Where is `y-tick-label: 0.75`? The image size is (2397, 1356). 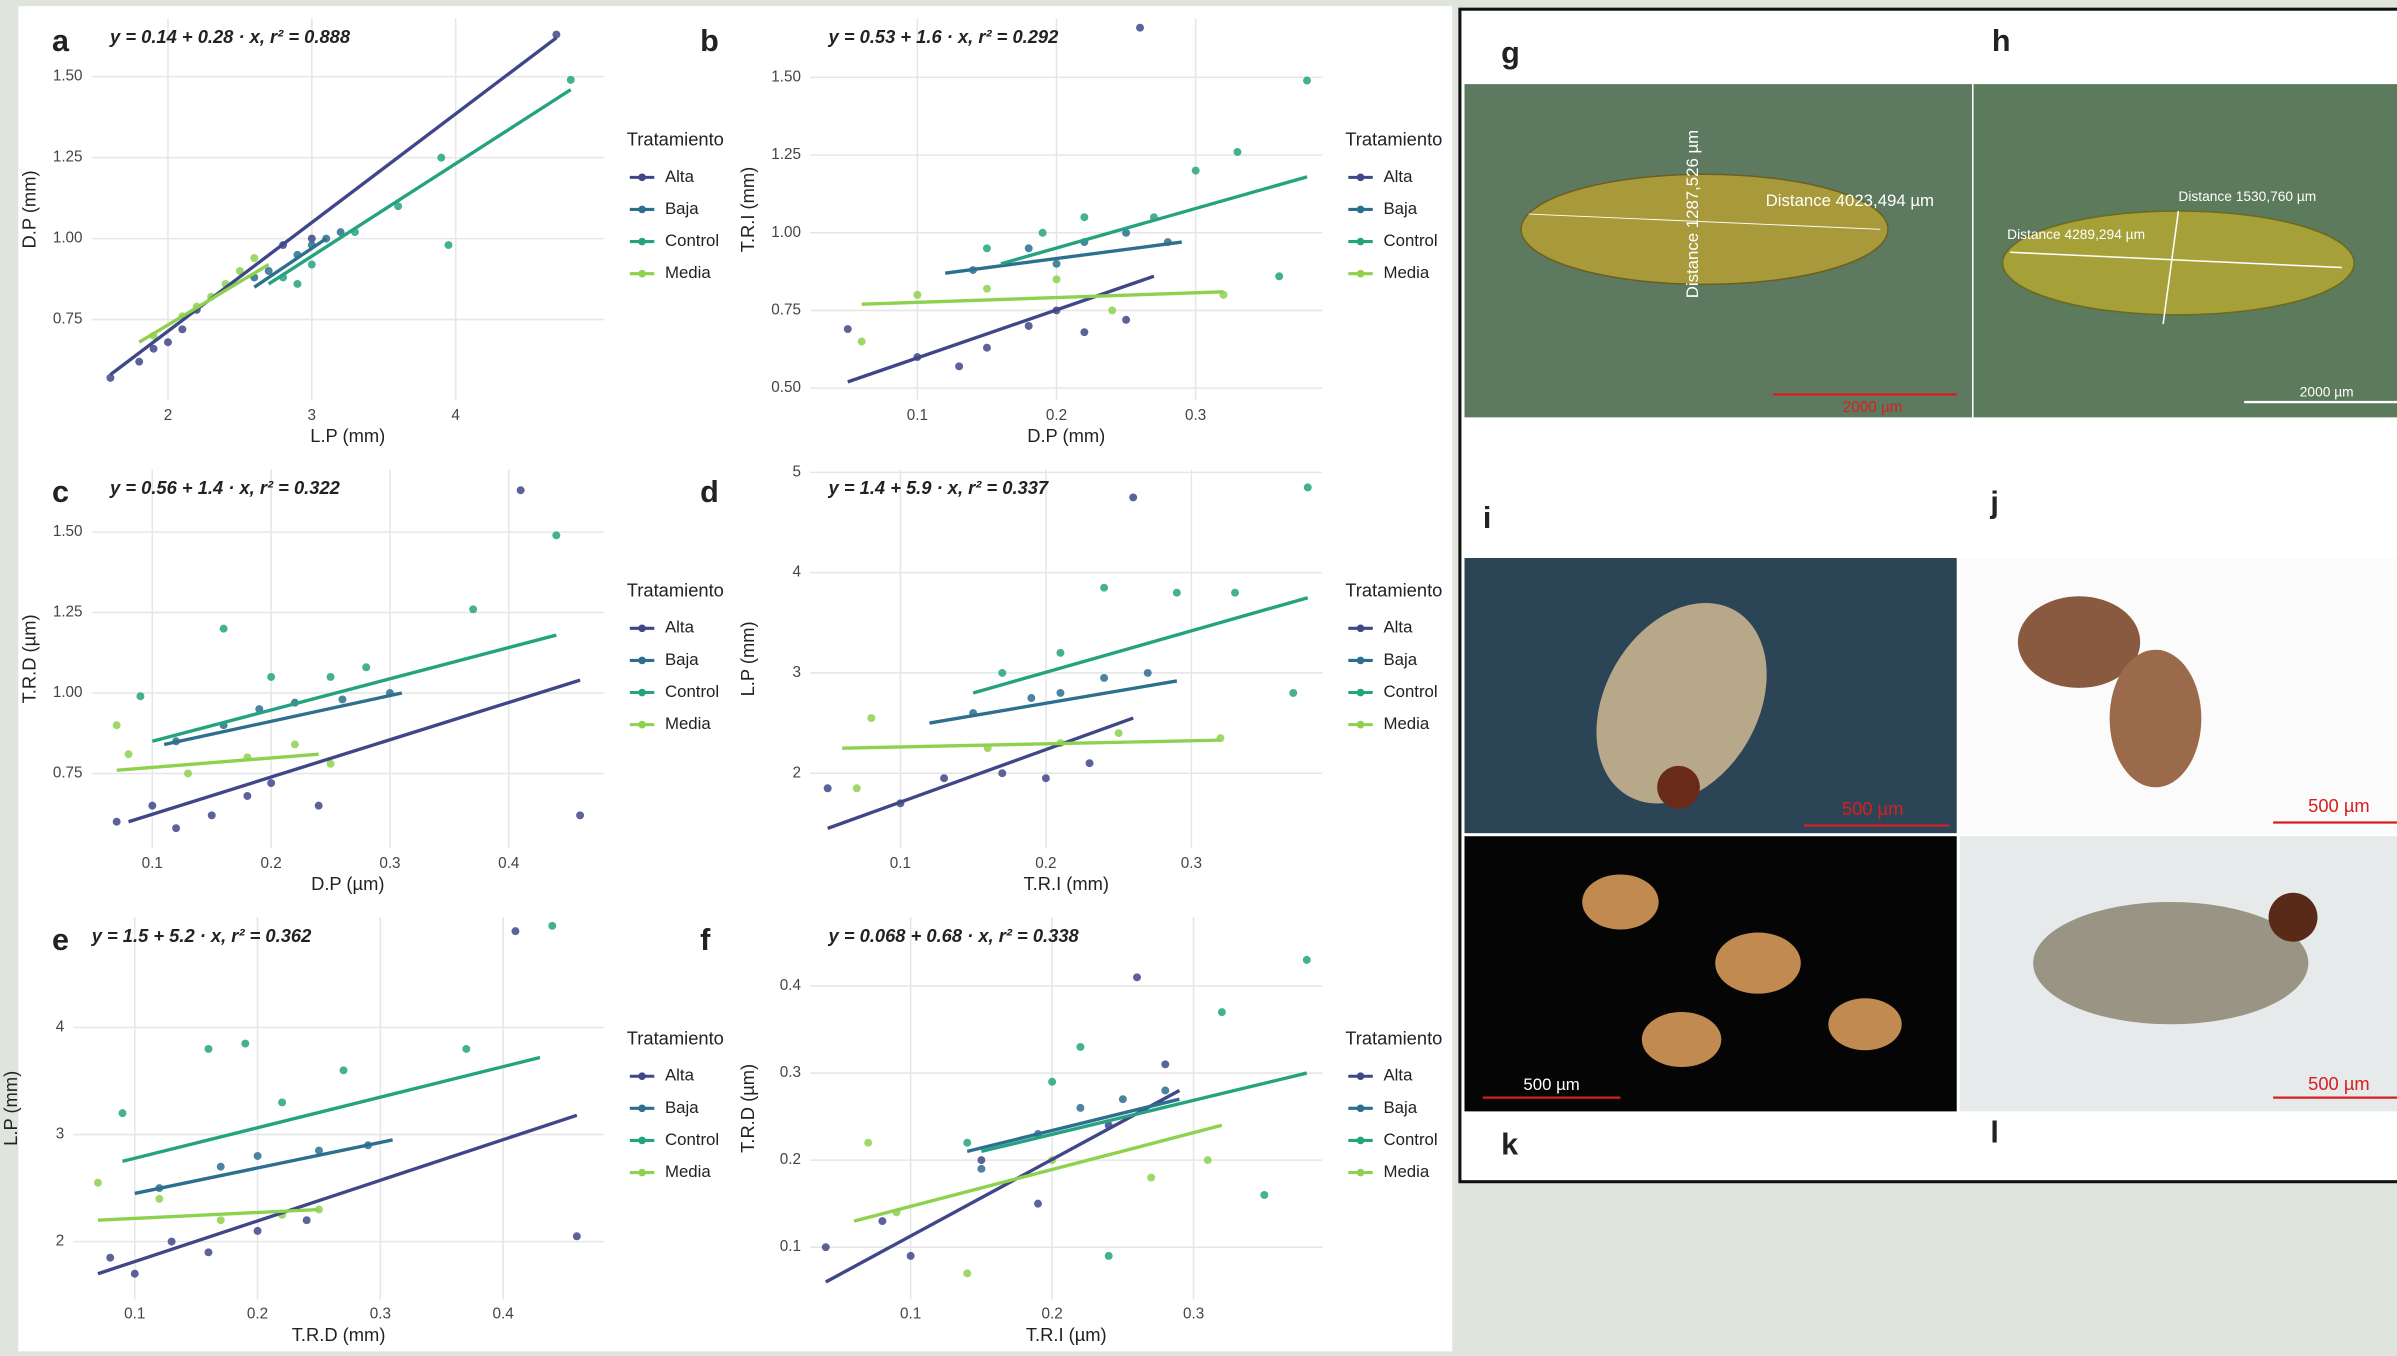
y-tick-label: 0.75 is located at coordinates (68, 319).